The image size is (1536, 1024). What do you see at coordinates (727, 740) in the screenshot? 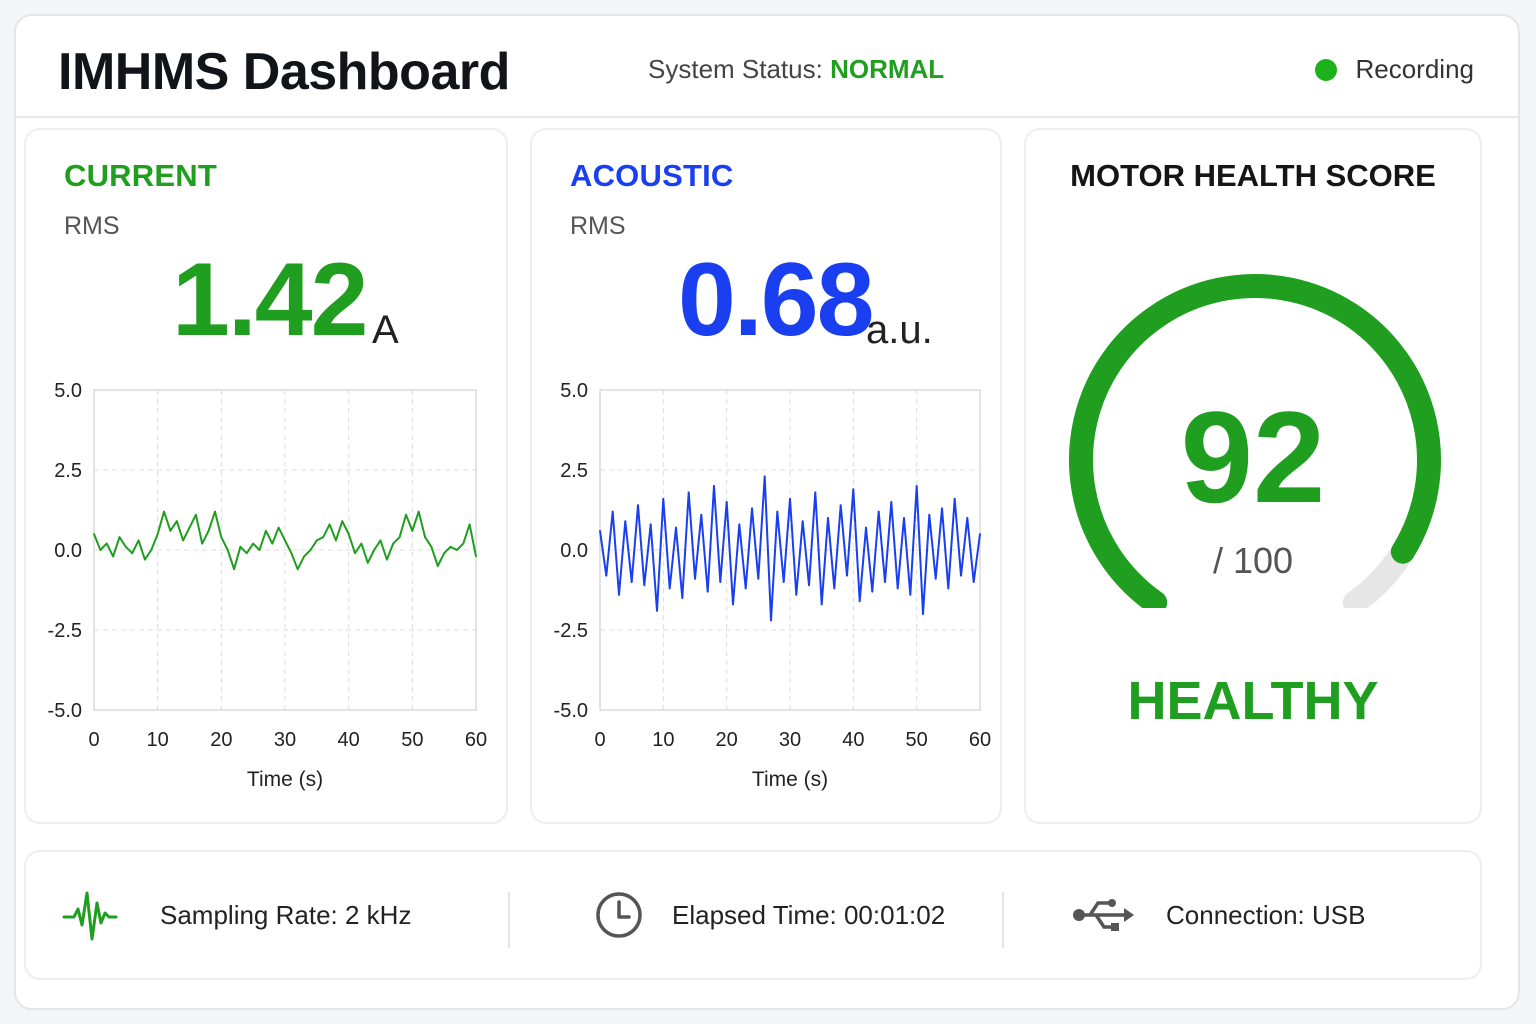
I see `x-tick-label: 20` at bounding box center [727, 740].